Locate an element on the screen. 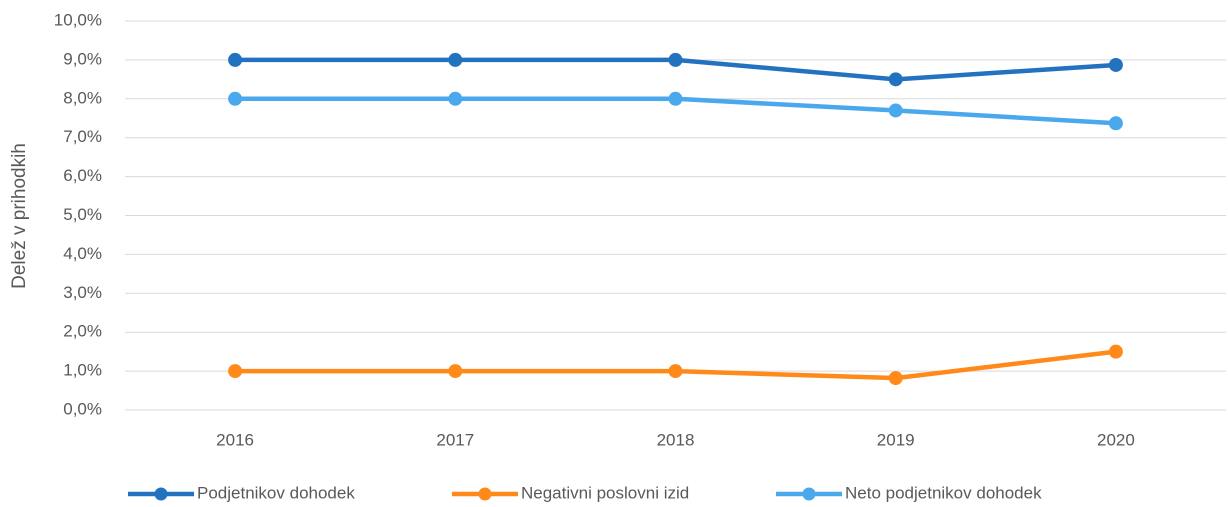 This screenshot has width=1228, height=507. y-tick-label: 7,0% is located at coordinates (82, 136).